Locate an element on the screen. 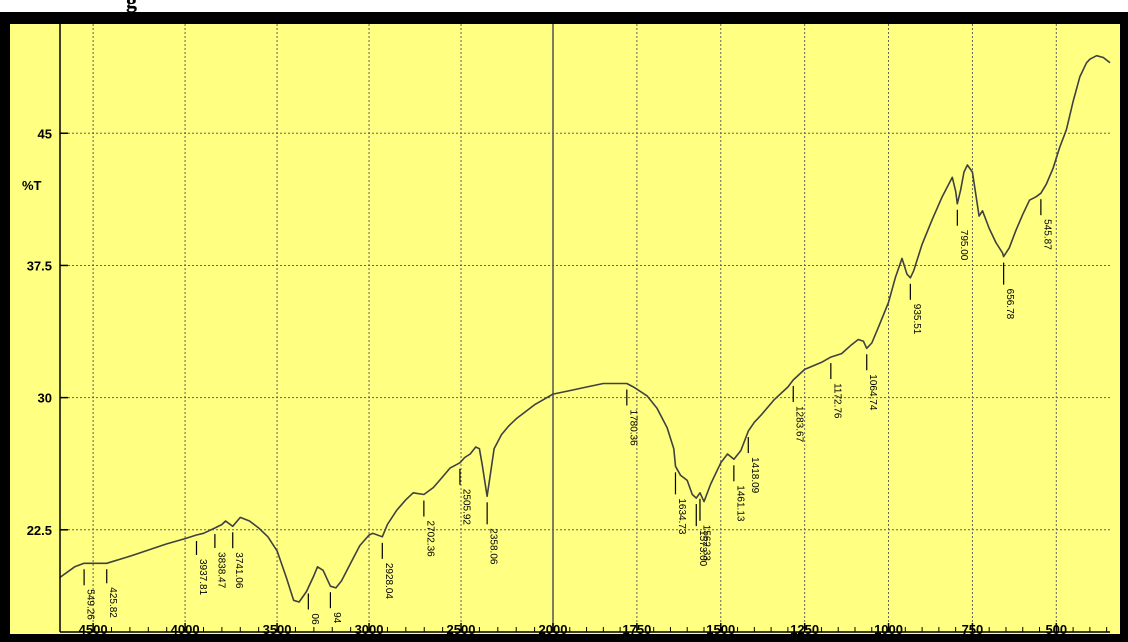 The image size is (1128, 642). peak-label: 1064.74 is located at coordinates (872, 392).